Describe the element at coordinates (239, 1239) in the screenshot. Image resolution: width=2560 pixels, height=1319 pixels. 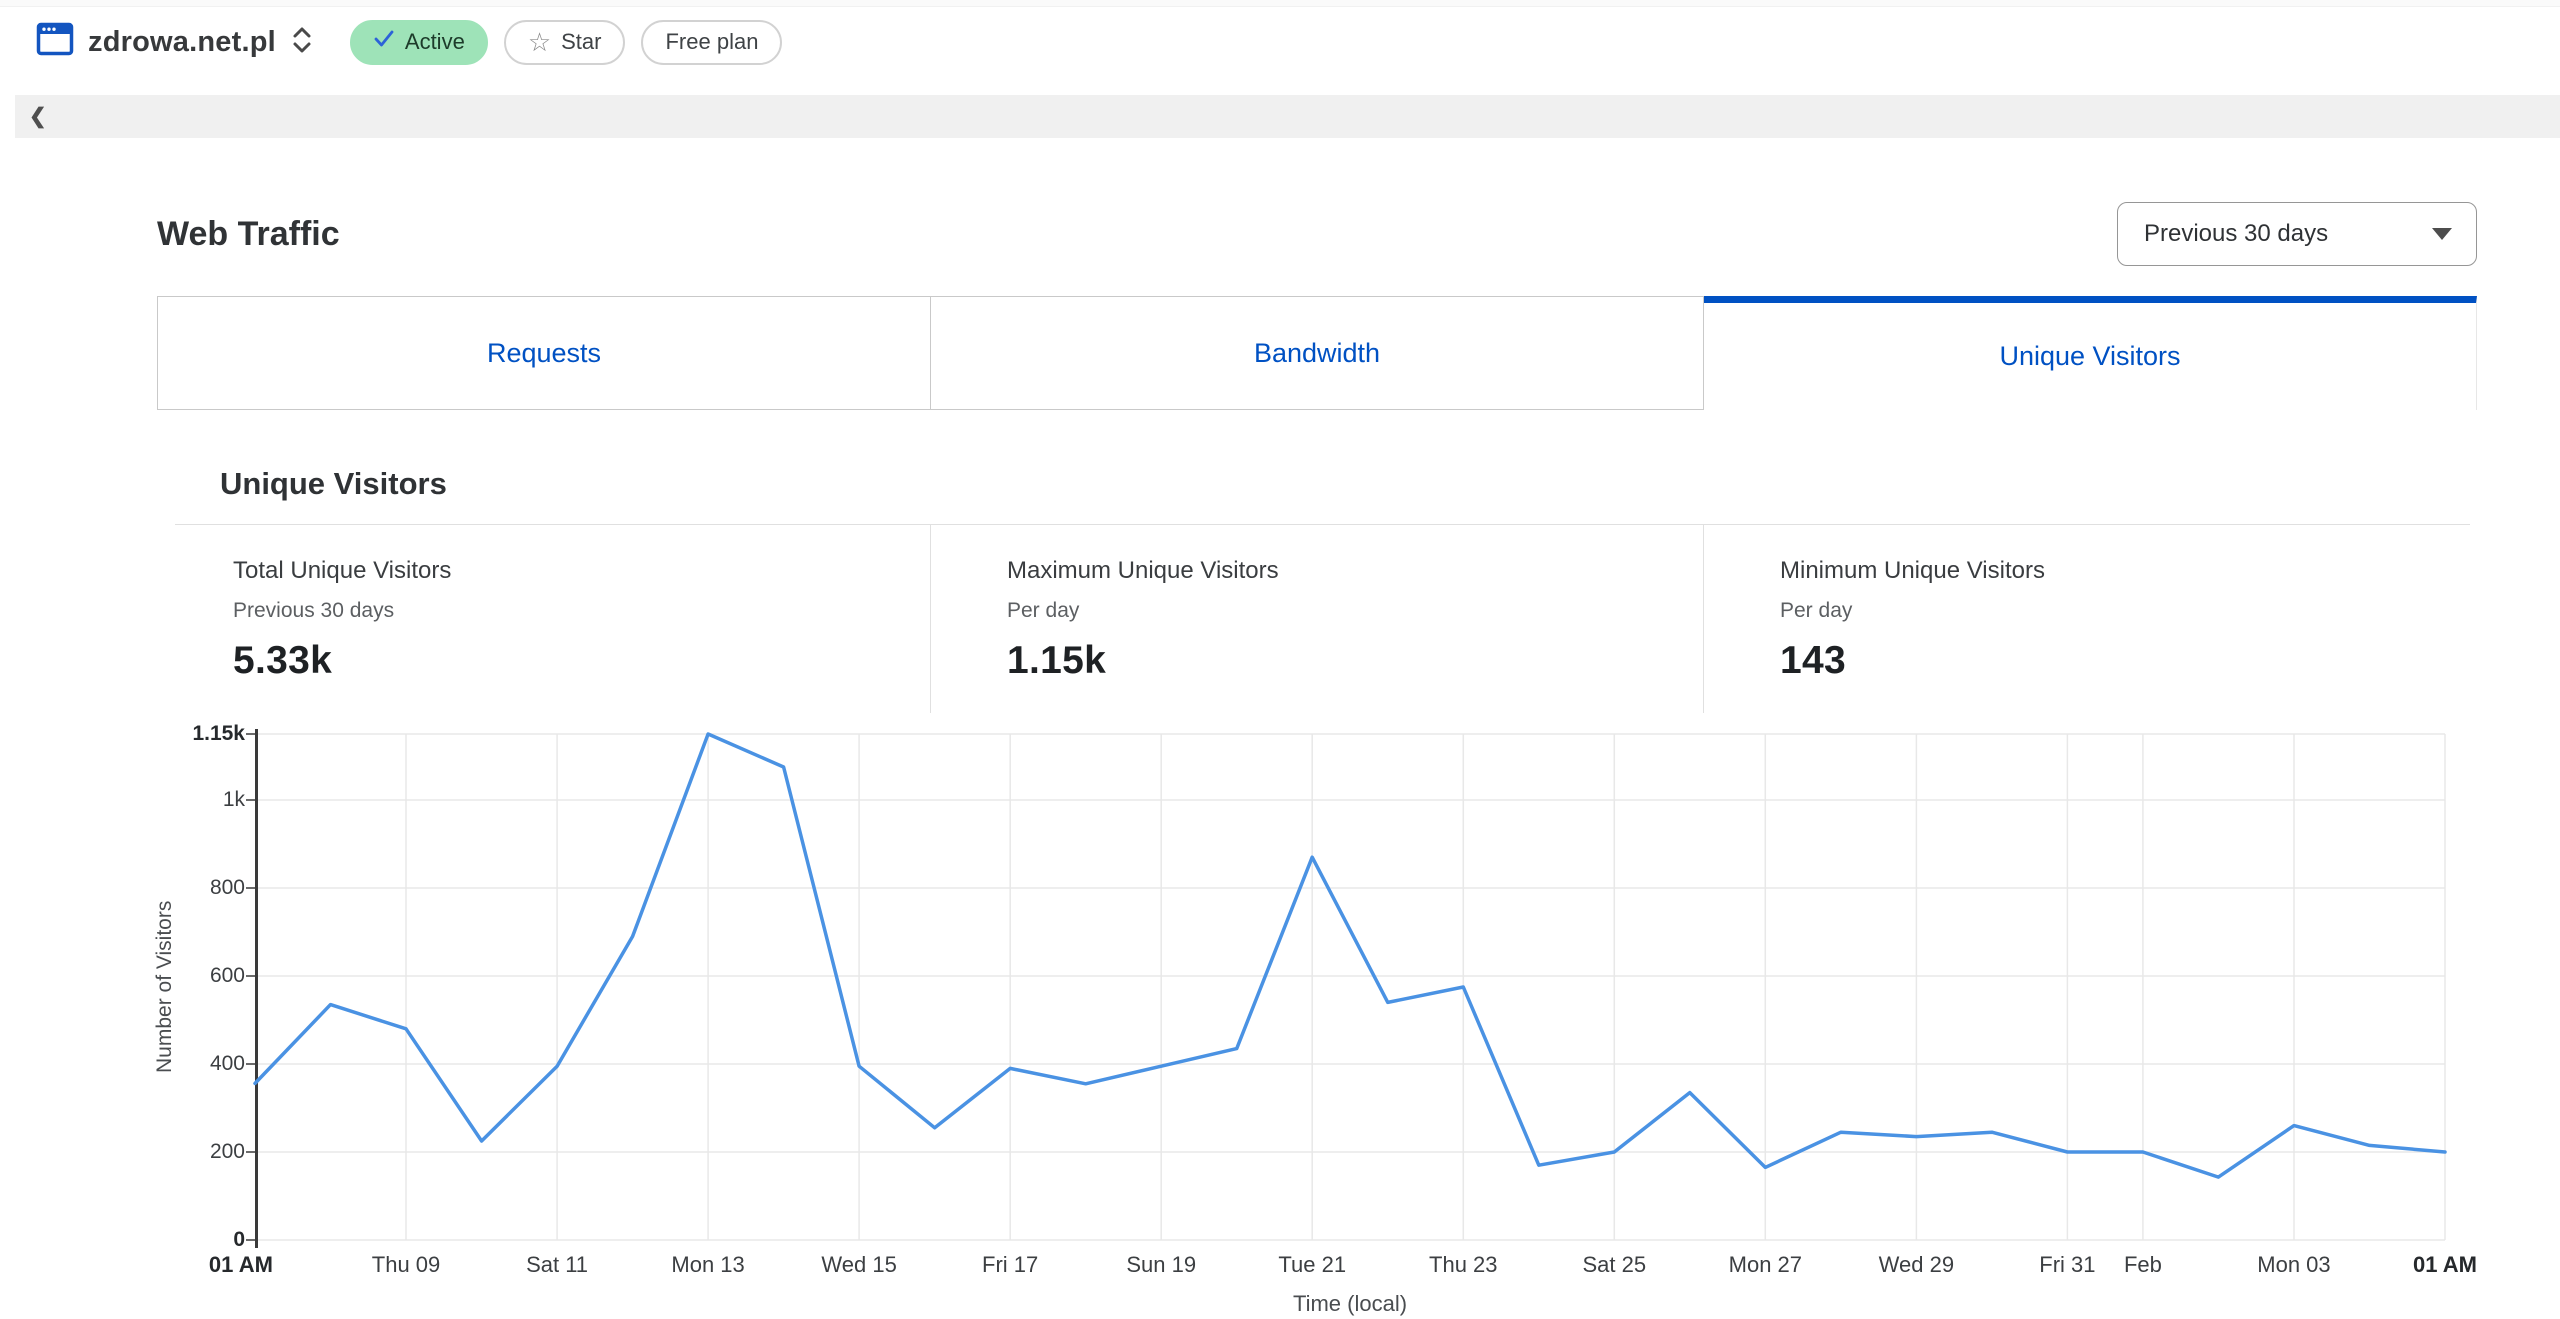
I see `y-tick-label: 0` at that location.